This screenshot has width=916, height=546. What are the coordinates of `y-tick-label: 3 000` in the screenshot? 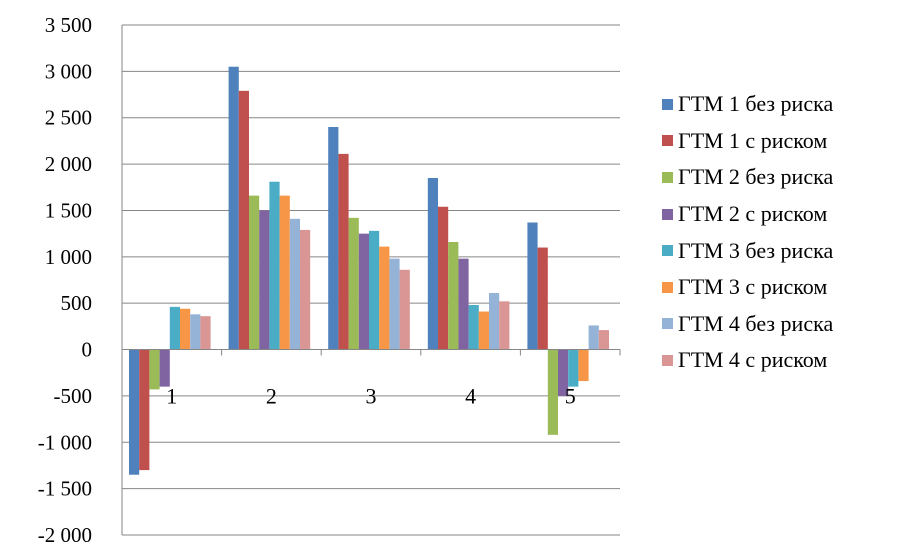 It's located at (68, 71).